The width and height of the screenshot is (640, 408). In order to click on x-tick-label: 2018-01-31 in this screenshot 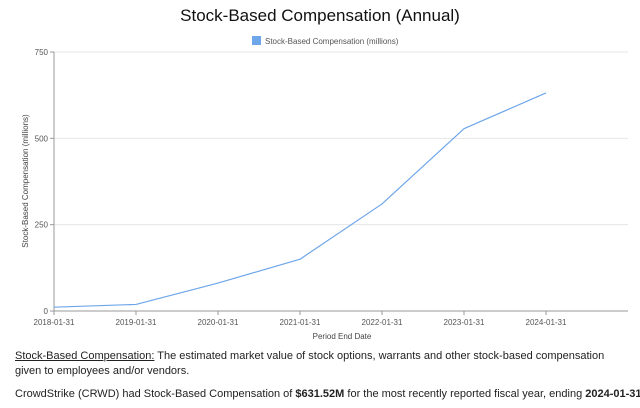, I will do `click(54, 322)`.